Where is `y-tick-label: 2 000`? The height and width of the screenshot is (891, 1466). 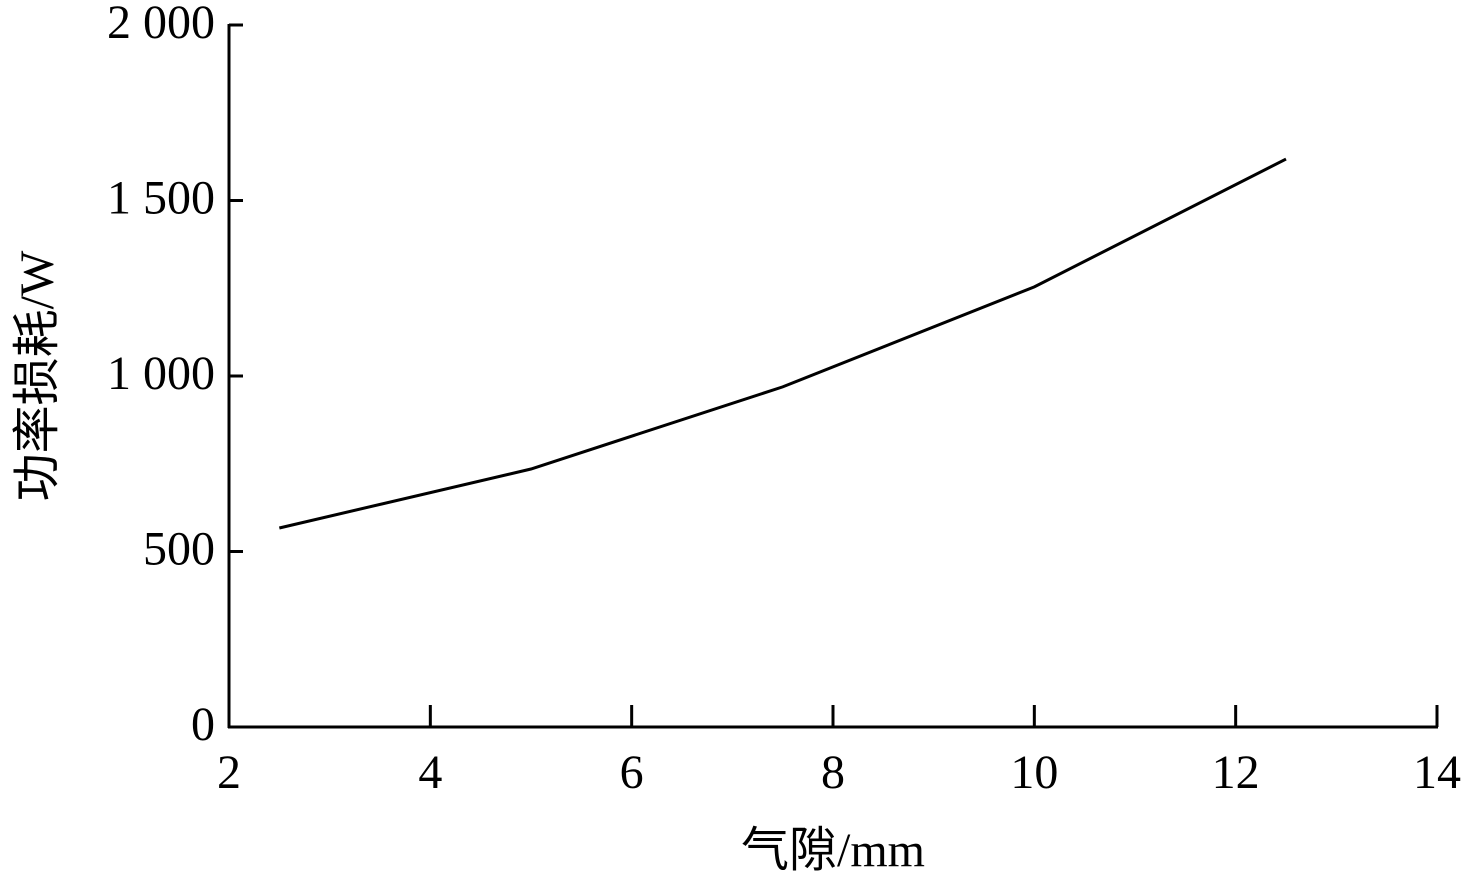 y-tick-label: 2 000 is located at coordinates (161, 24).